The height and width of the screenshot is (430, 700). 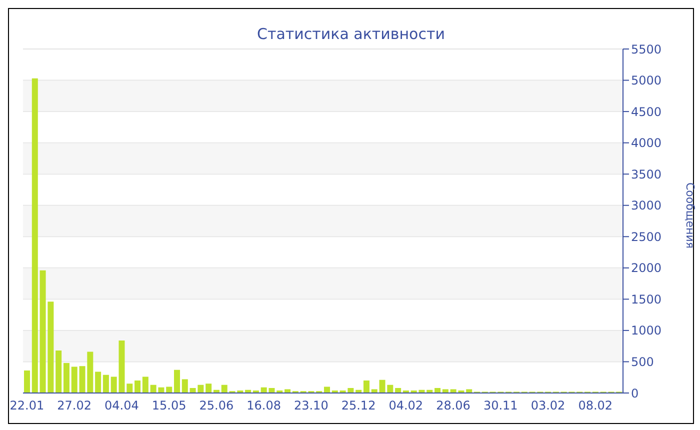 What do you see at coordinates (646, 237) in the screenshot?
I see `y-tick-label: 2500` at bounding box center [646, 237].